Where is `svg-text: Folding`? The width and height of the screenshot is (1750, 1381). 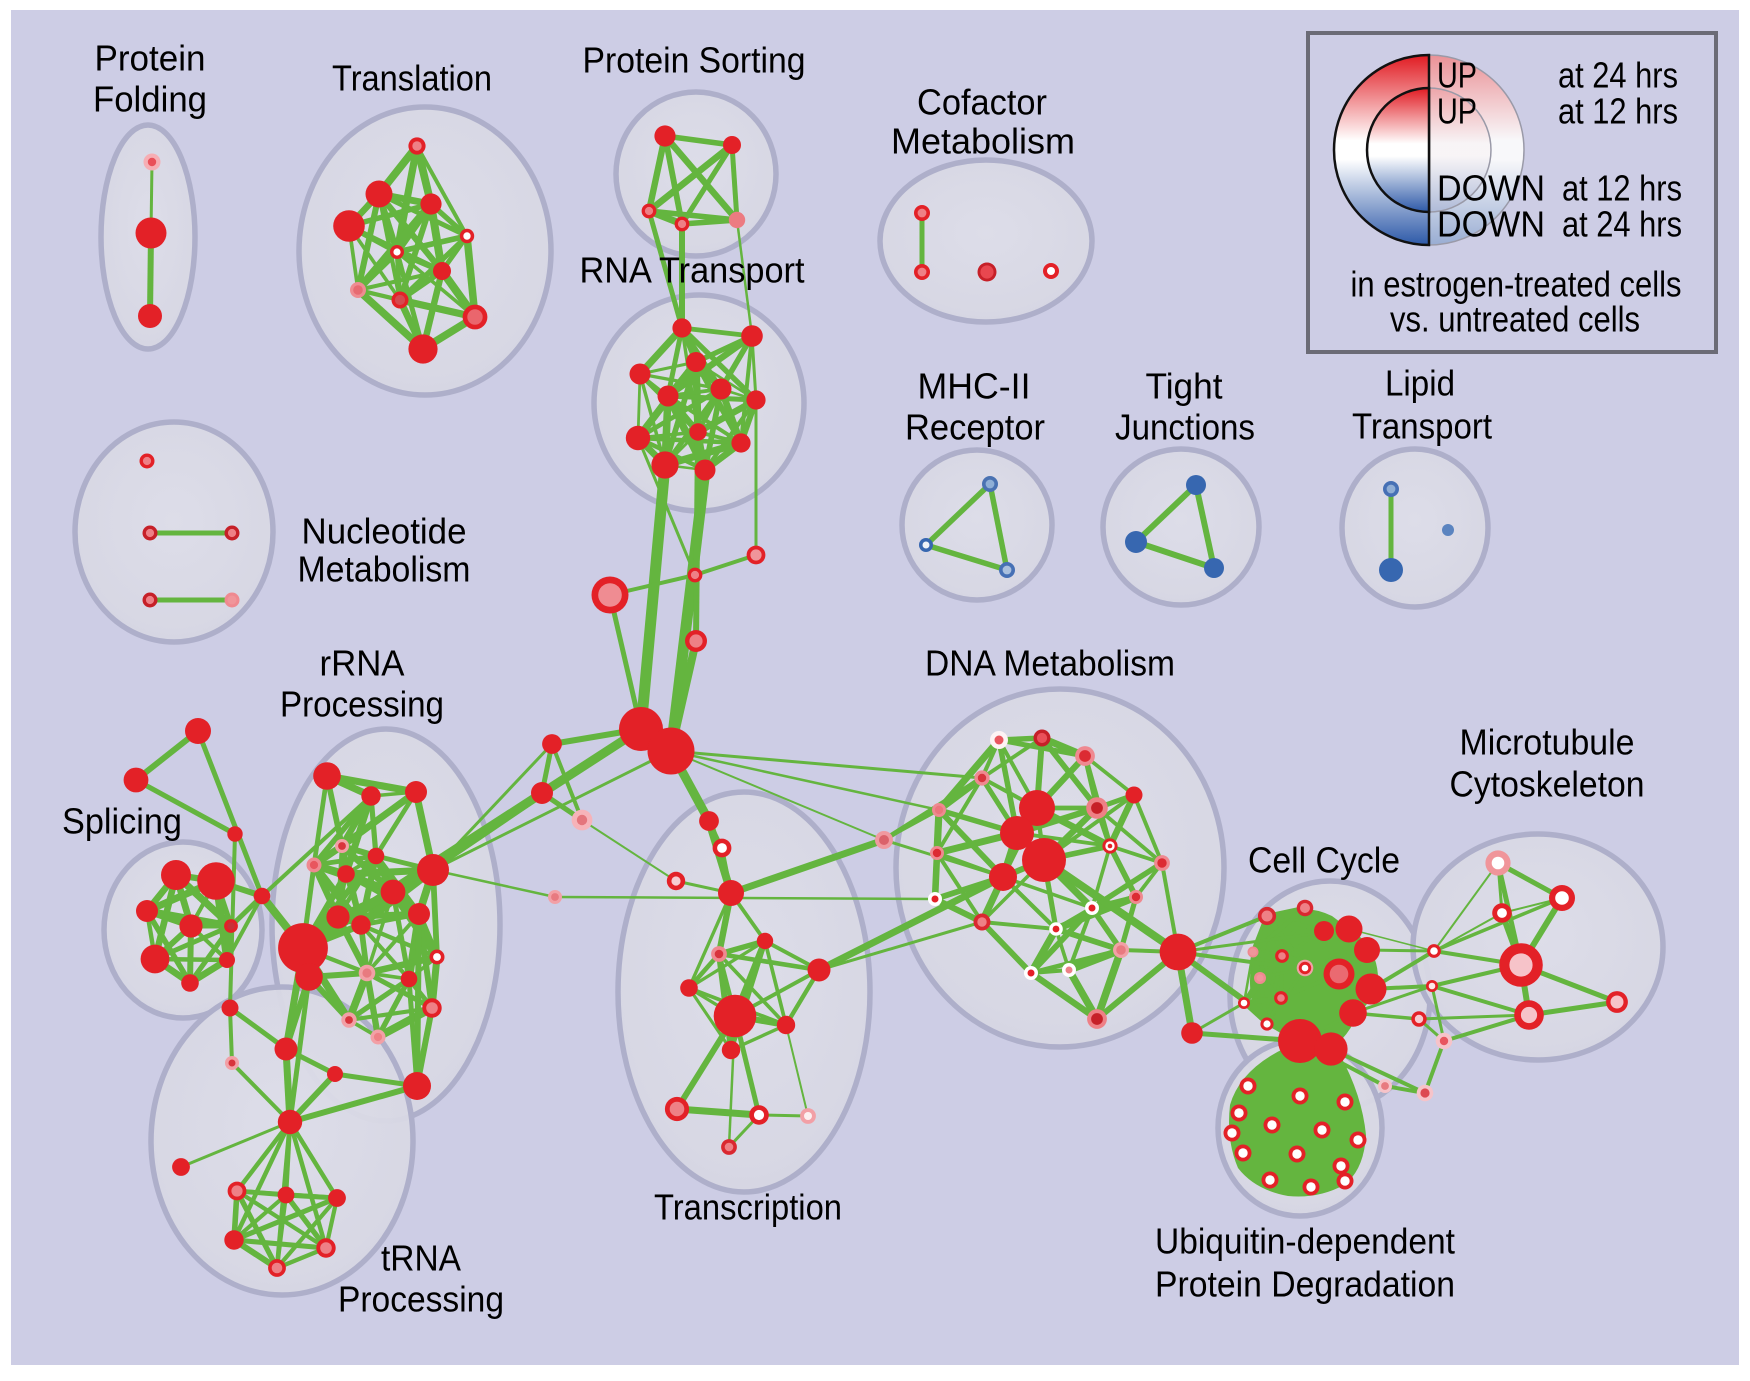
svg-text: Folding is located at coordinates (150, 99).